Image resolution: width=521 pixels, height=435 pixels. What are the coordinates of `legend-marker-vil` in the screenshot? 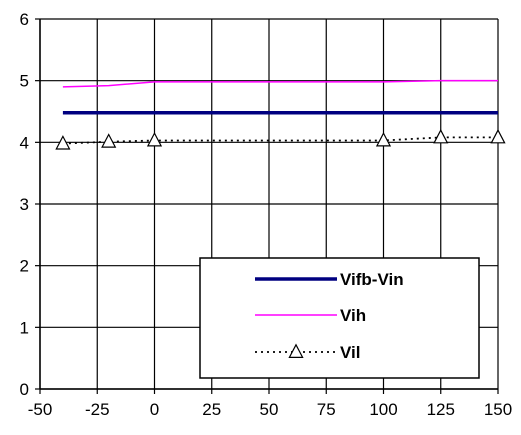 It's located at (296, 350).